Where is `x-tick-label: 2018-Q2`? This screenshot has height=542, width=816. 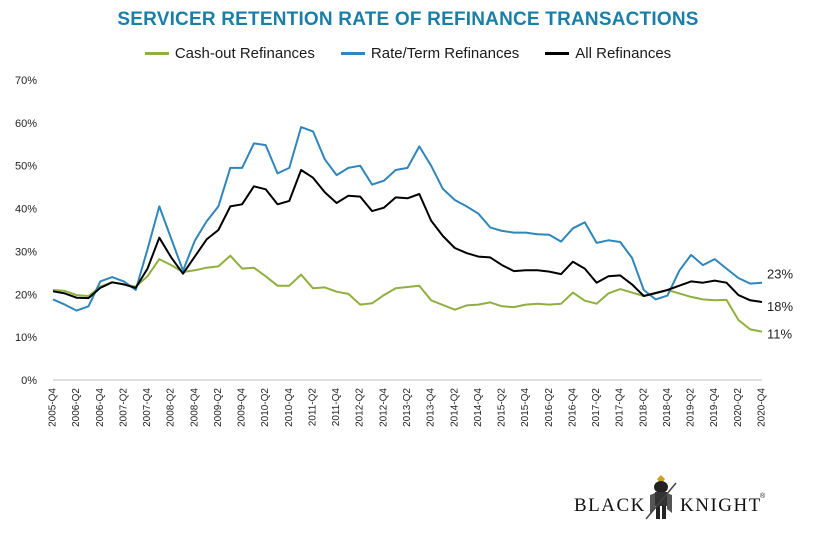
x-tick-label: 2018-Q2 is located at coordinates (643, 407).